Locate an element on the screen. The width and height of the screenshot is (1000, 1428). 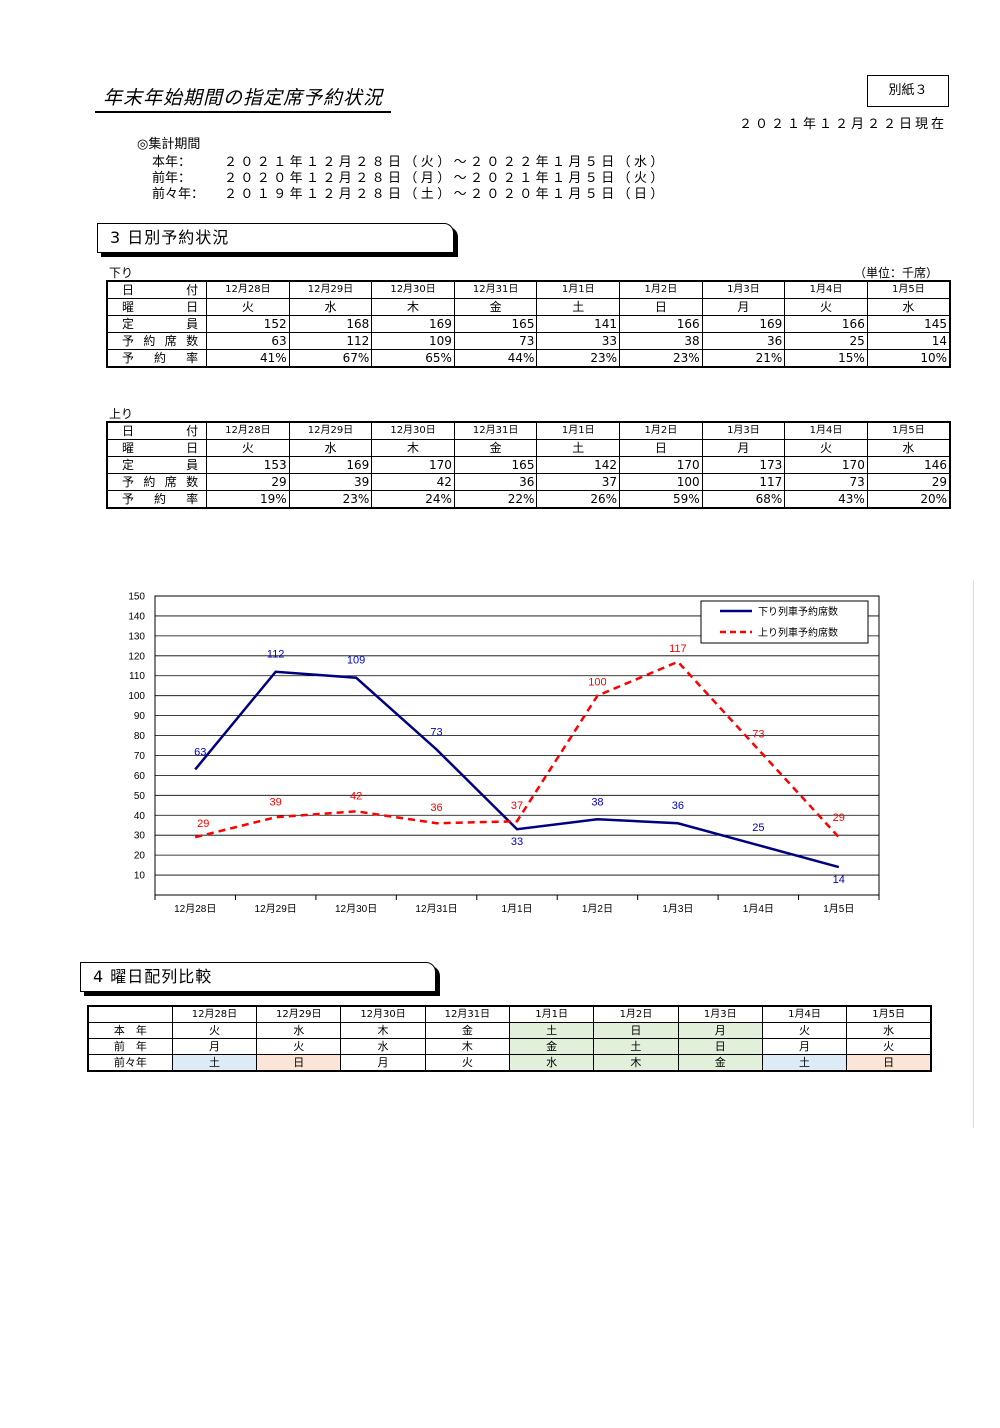
table-cell: 20% is located at coordinates (908, 499).